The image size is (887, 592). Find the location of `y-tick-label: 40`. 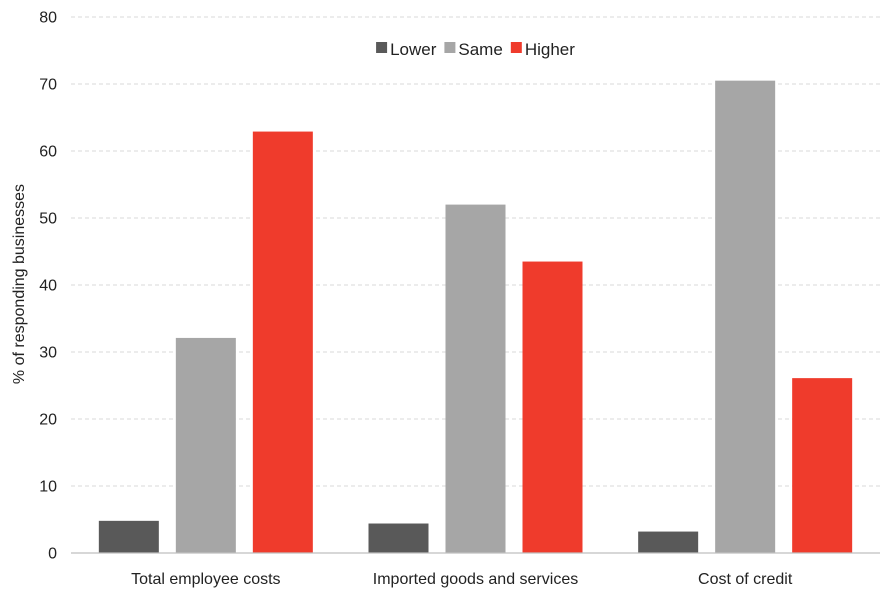

y-tick-label: 40 is located at coordinates (48, 286).